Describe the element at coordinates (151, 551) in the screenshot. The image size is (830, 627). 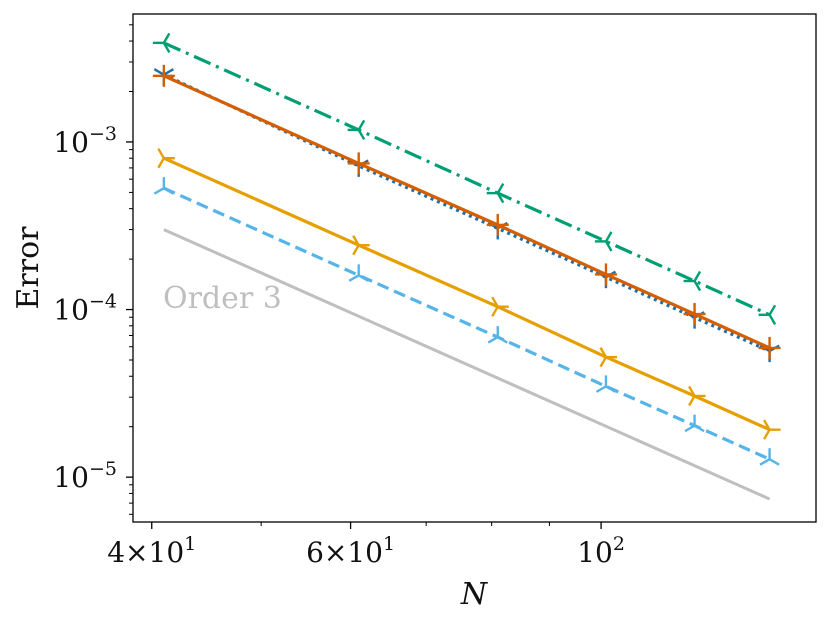
I see `x-tick-label: 4×101` at that location.